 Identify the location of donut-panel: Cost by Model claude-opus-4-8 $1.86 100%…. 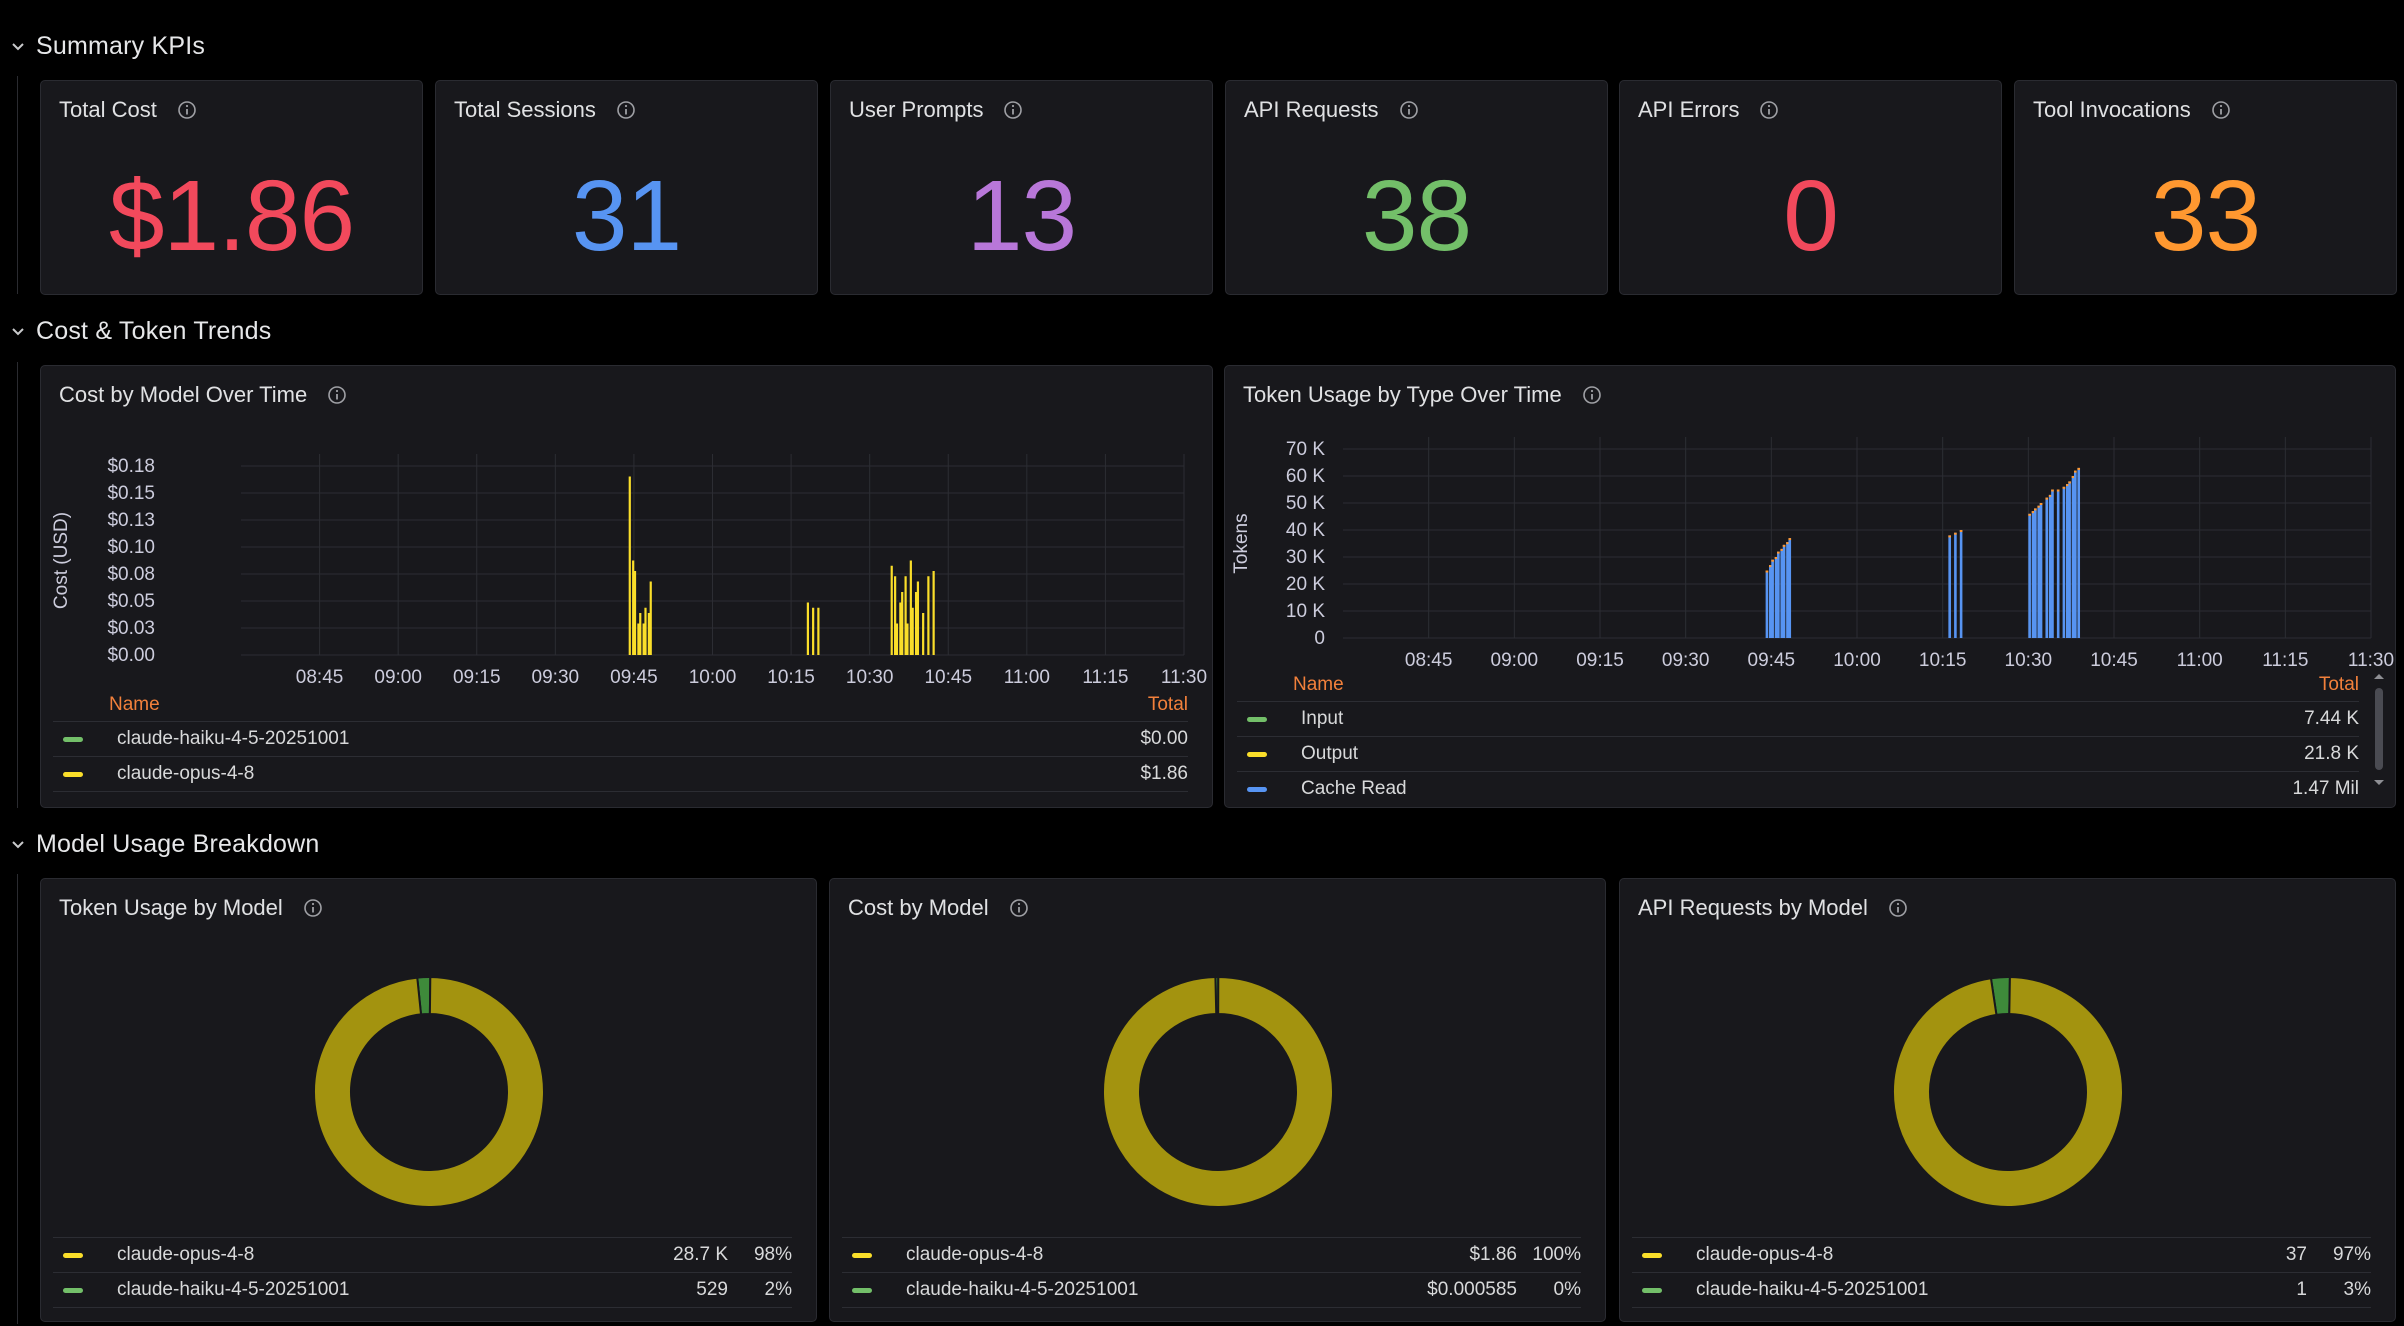
(1217, 1100).